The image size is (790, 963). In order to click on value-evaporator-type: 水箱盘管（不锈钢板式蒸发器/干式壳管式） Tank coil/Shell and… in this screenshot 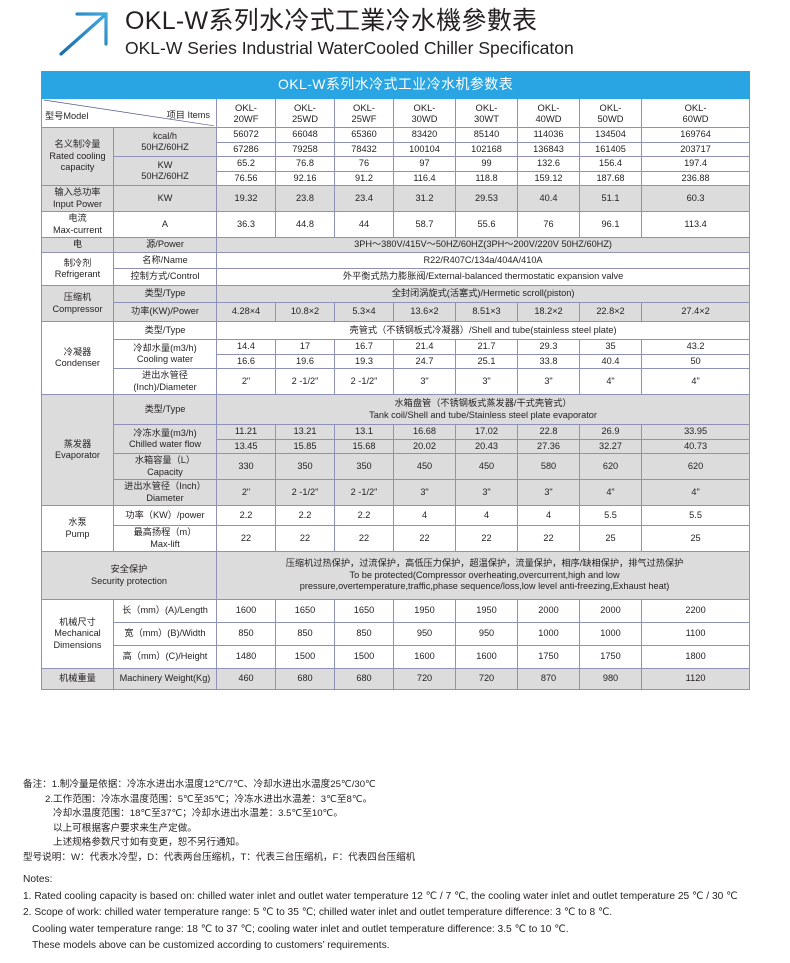, I will do `click(483, 409)`.